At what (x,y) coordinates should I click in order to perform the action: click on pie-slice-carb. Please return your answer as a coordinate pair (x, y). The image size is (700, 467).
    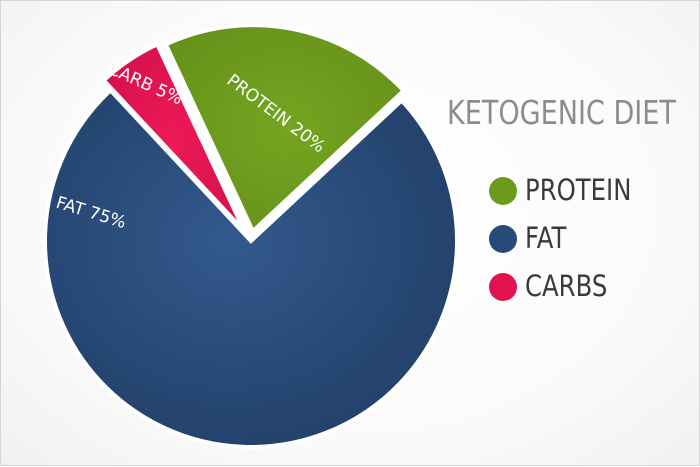
    Looking at the image, I should click on (173, 137).